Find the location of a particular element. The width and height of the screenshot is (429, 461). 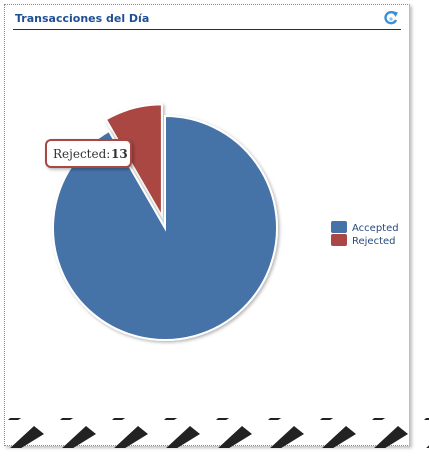

widget-title: Transacciones del Día is located at coordinates (82, 18).